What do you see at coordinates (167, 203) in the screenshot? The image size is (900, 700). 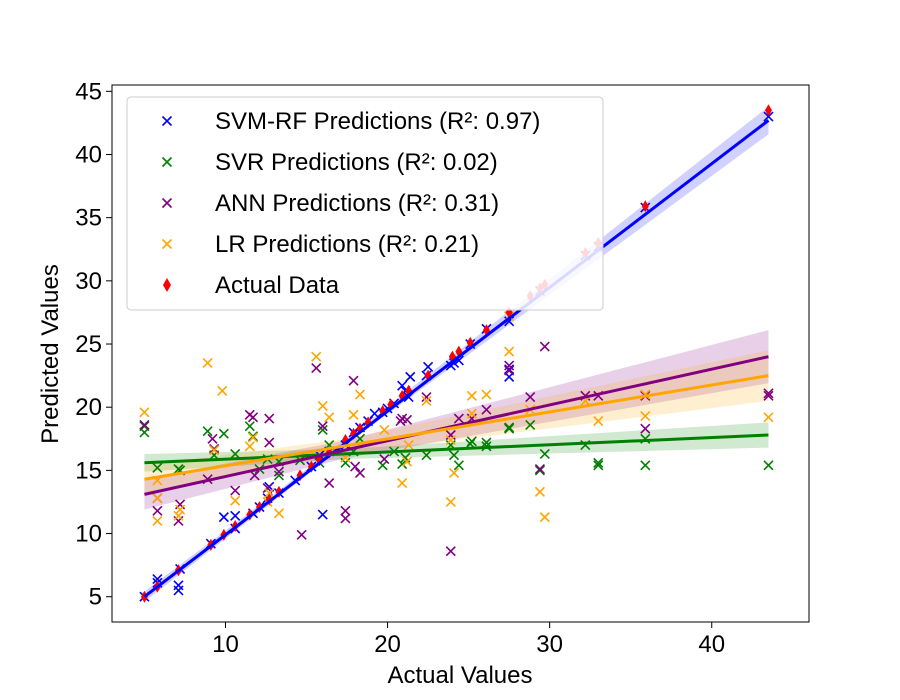 I see `ann-legend-marker` at bounding box center [167, 203].